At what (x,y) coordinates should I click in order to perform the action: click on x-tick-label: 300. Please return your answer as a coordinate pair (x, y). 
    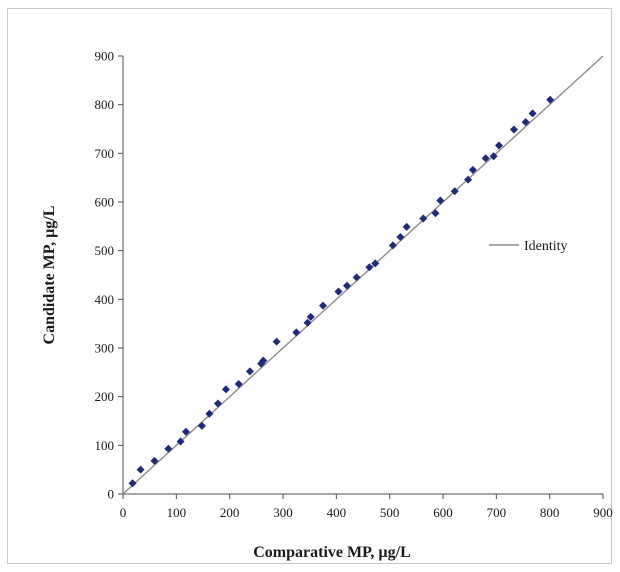
    Looking at the image, I should click on (283, 512).